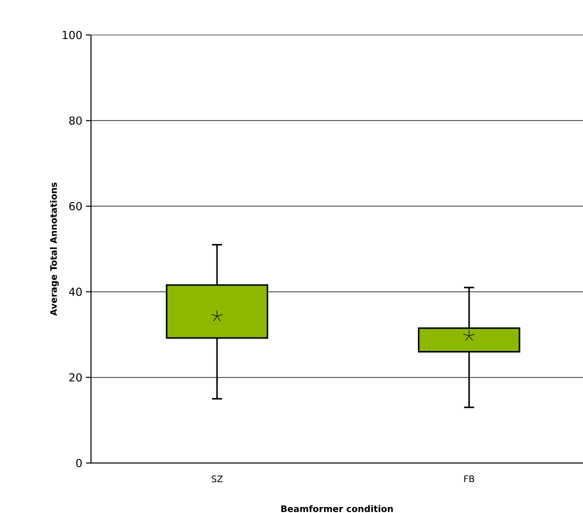  I want to click on x-tick-label: FB, so click(469, 479).